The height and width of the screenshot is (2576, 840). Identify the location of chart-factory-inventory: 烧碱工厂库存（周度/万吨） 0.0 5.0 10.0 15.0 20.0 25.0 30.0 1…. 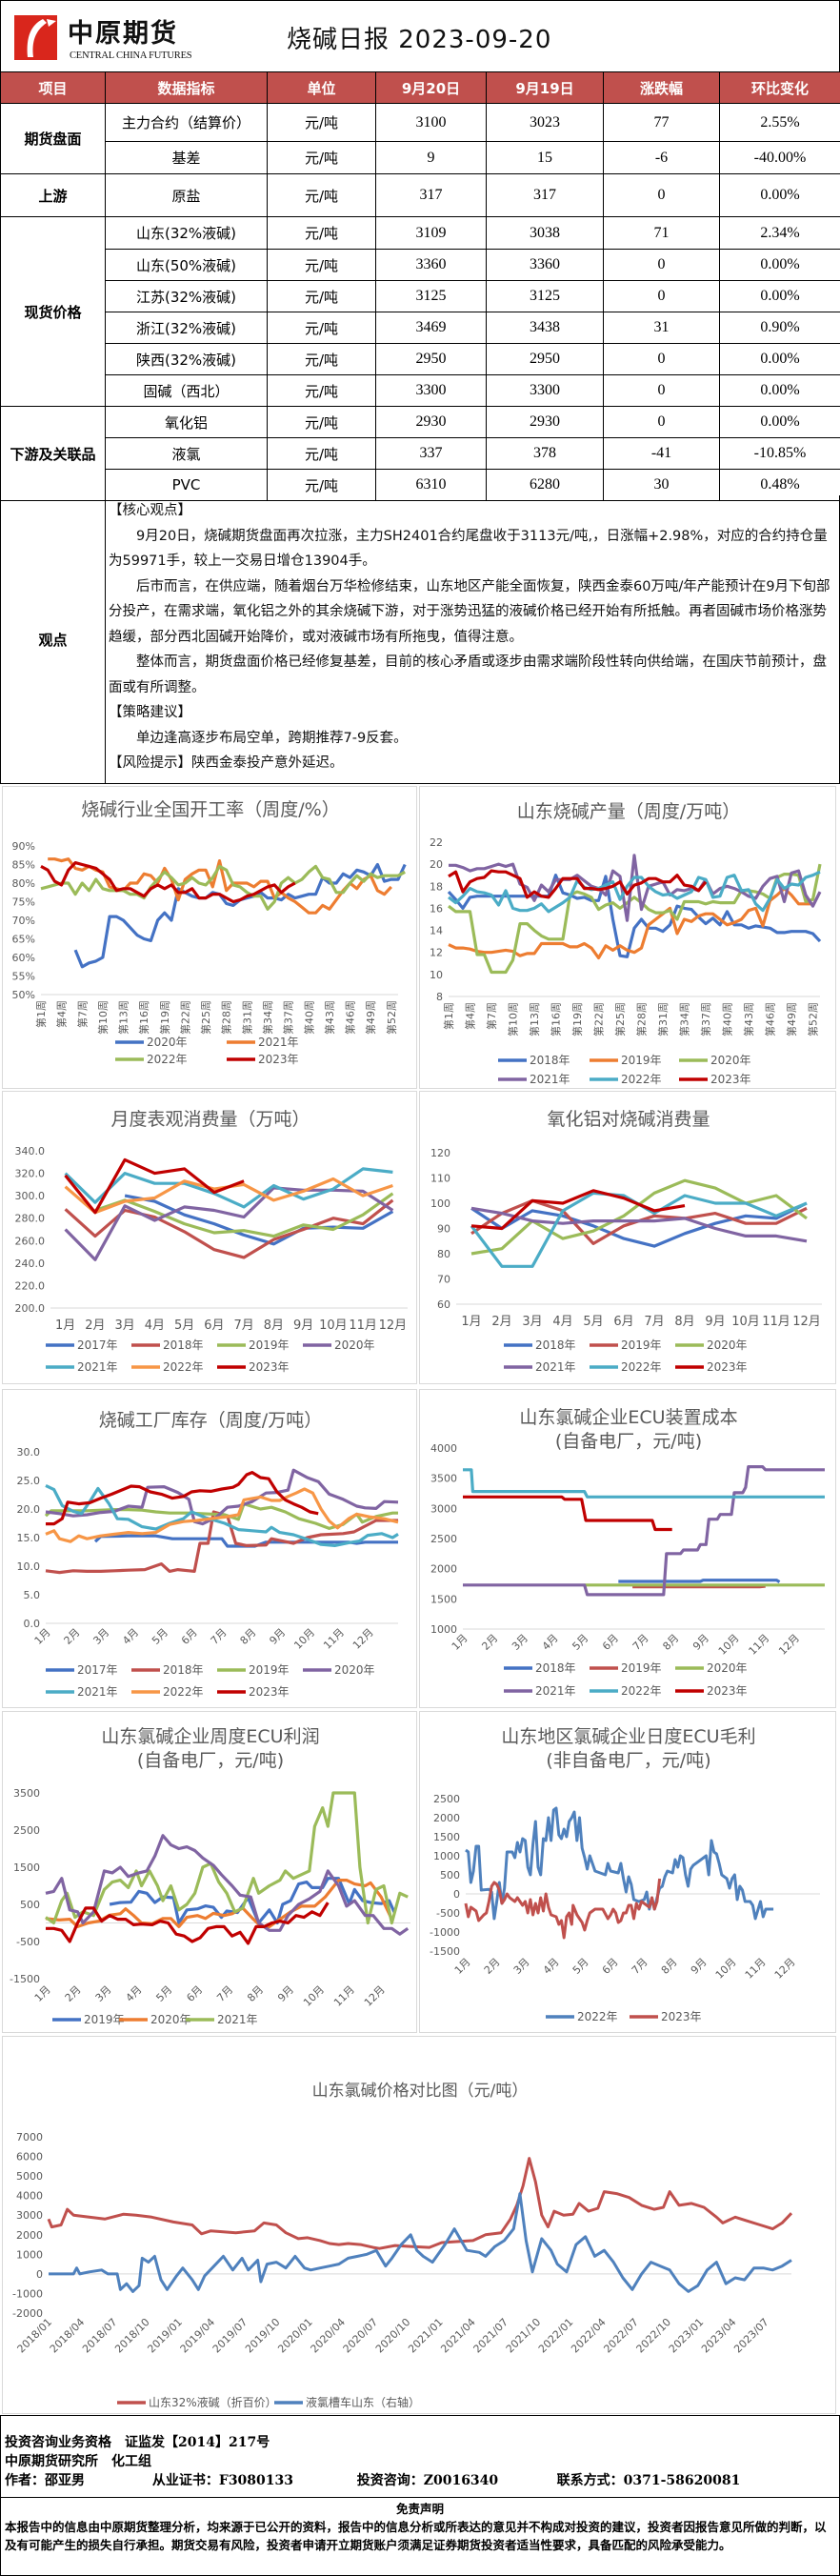
(209, 1548).